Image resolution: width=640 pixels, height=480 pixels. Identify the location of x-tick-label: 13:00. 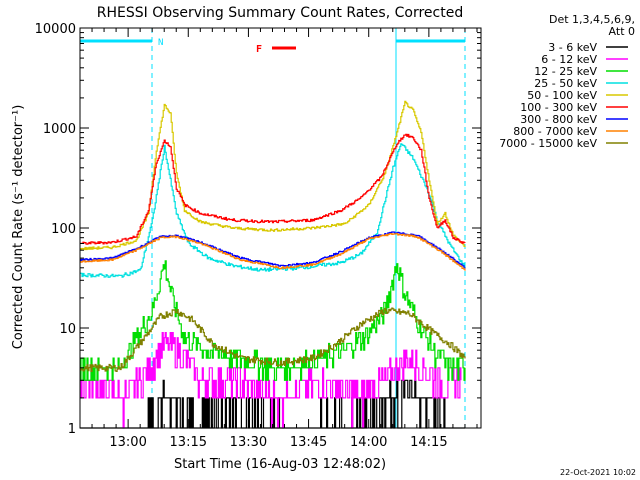
(127, 442).